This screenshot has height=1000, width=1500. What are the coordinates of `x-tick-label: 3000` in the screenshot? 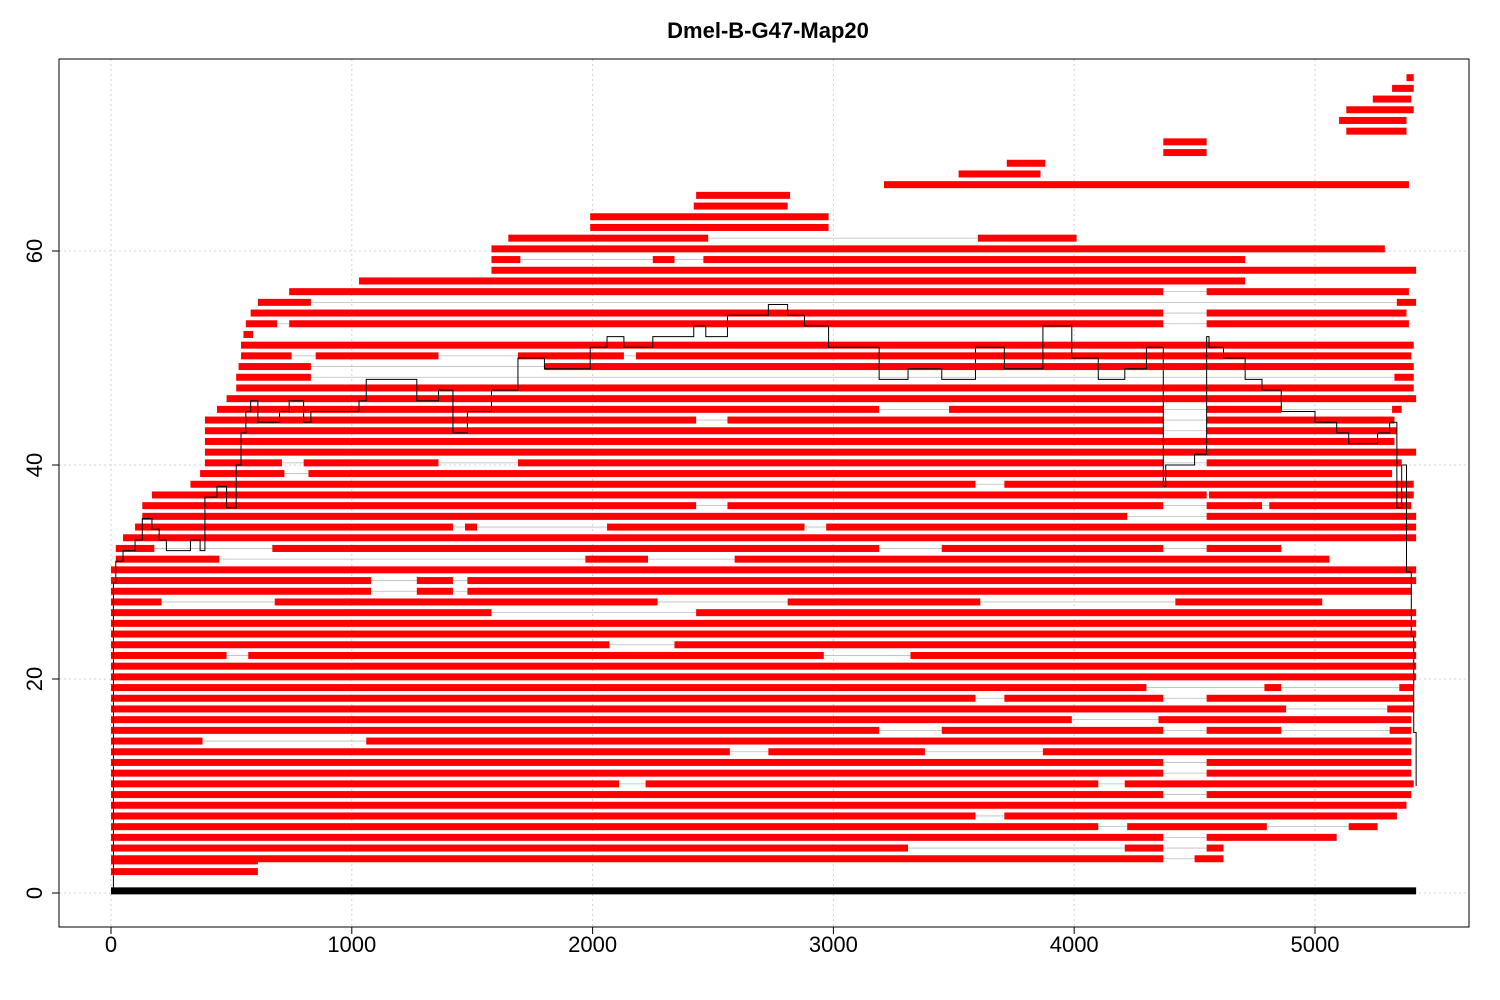 It's located at (833, 944).